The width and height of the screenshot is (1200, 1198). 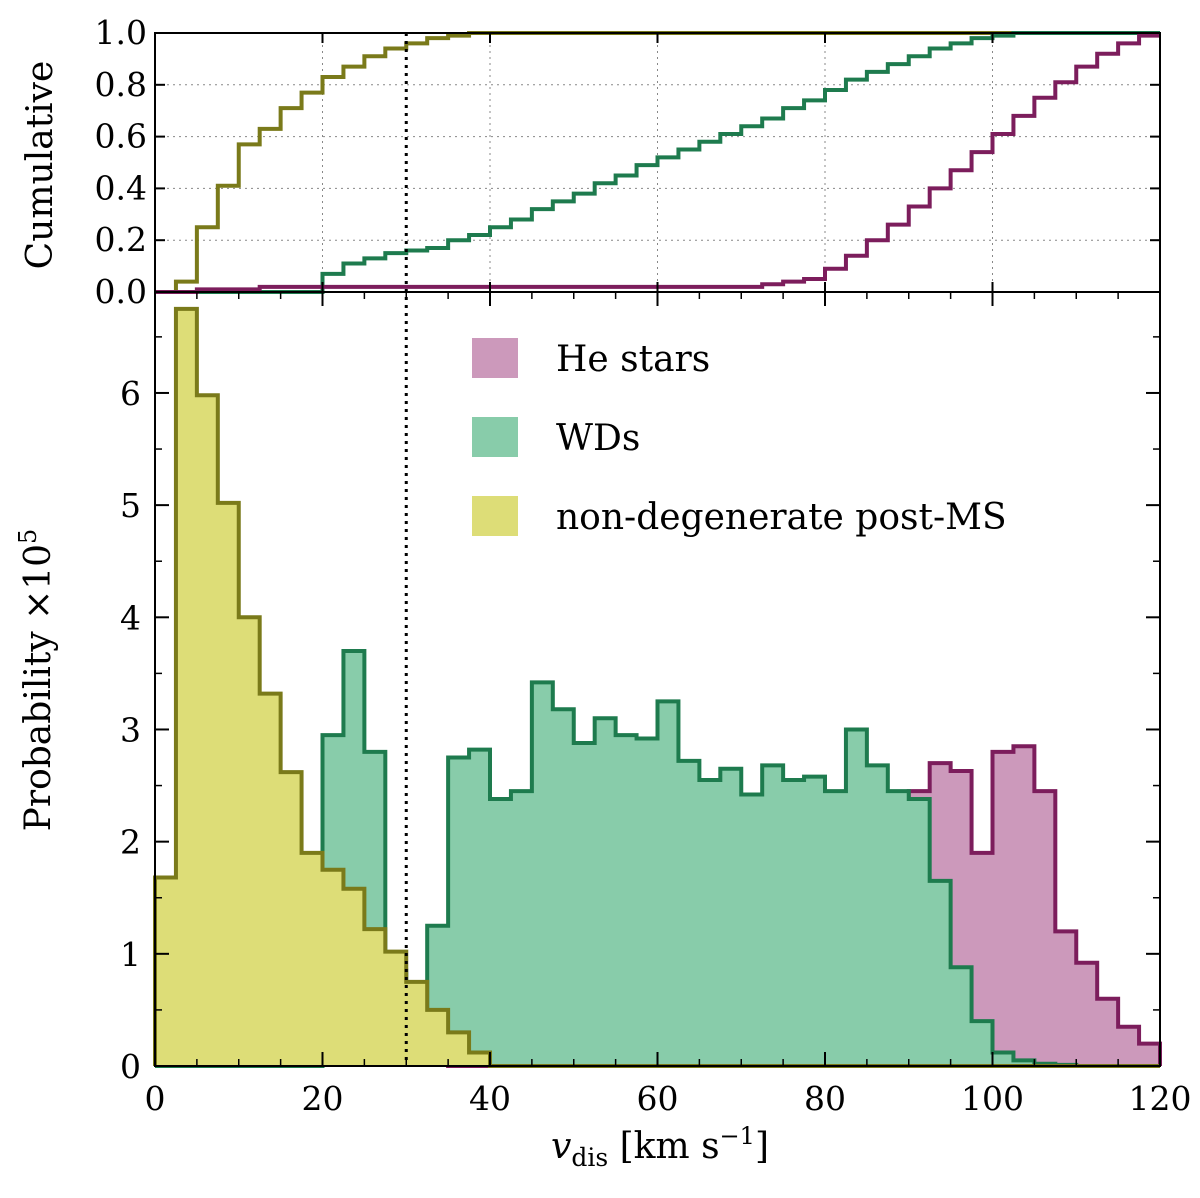 I want to click on legend: He stars WDs non-degenerate post-MS, so click(x=739, y=438).